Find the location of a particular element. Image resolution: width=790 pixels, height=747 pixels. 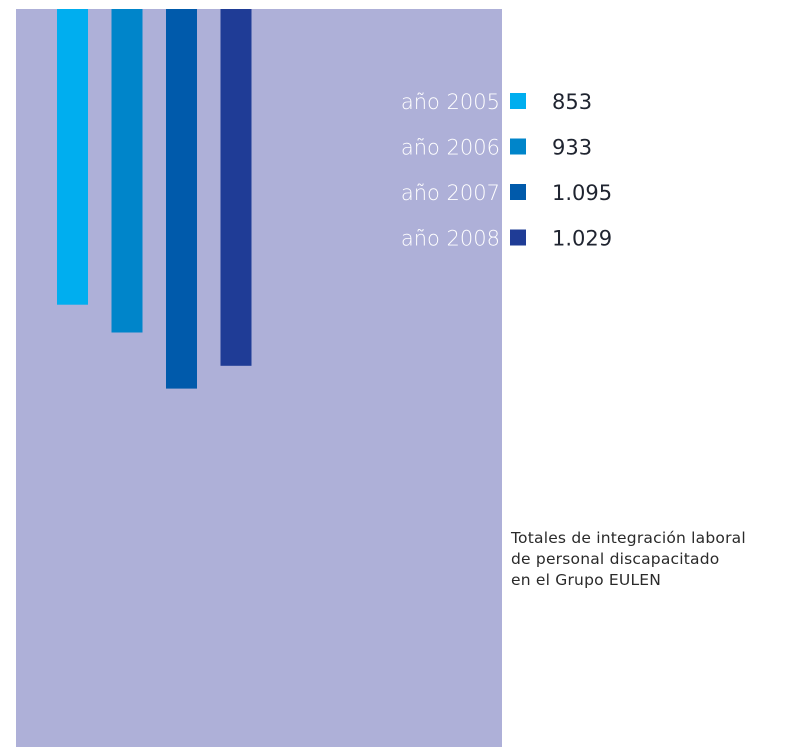

legend-label-2: año 2006 is located at coordinates (450, 148).